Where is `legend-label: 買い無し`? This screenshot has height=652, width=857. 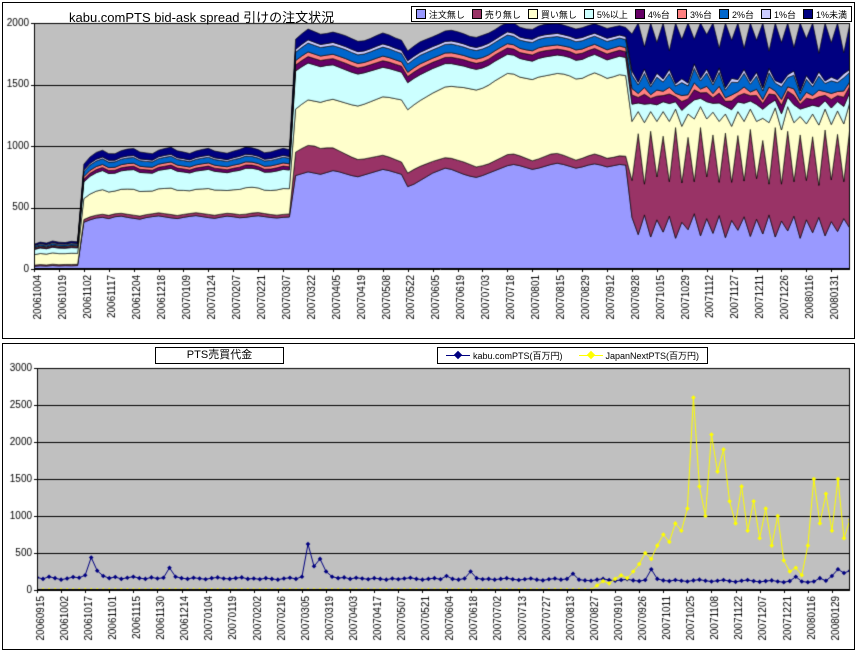 legend-label: 買い無し is located at coordinates (558, 14).